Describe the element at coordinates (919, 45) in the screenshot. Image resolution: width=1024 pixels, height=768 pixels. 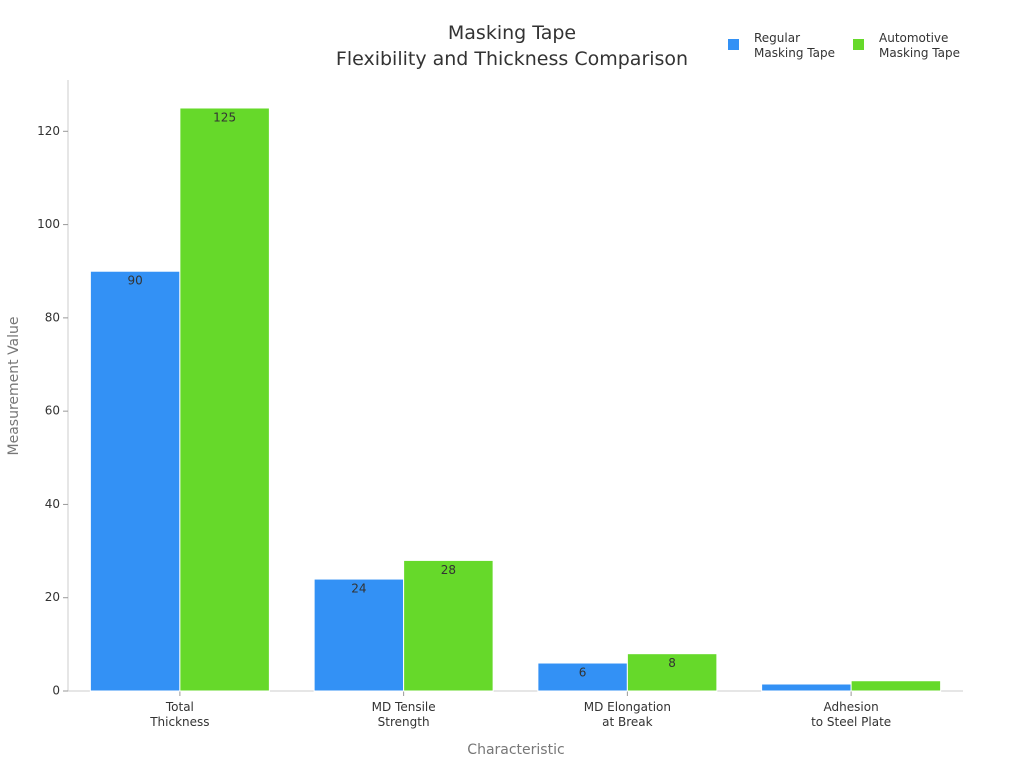
I see `legend-label: Automotive Masking Tape` at that location.